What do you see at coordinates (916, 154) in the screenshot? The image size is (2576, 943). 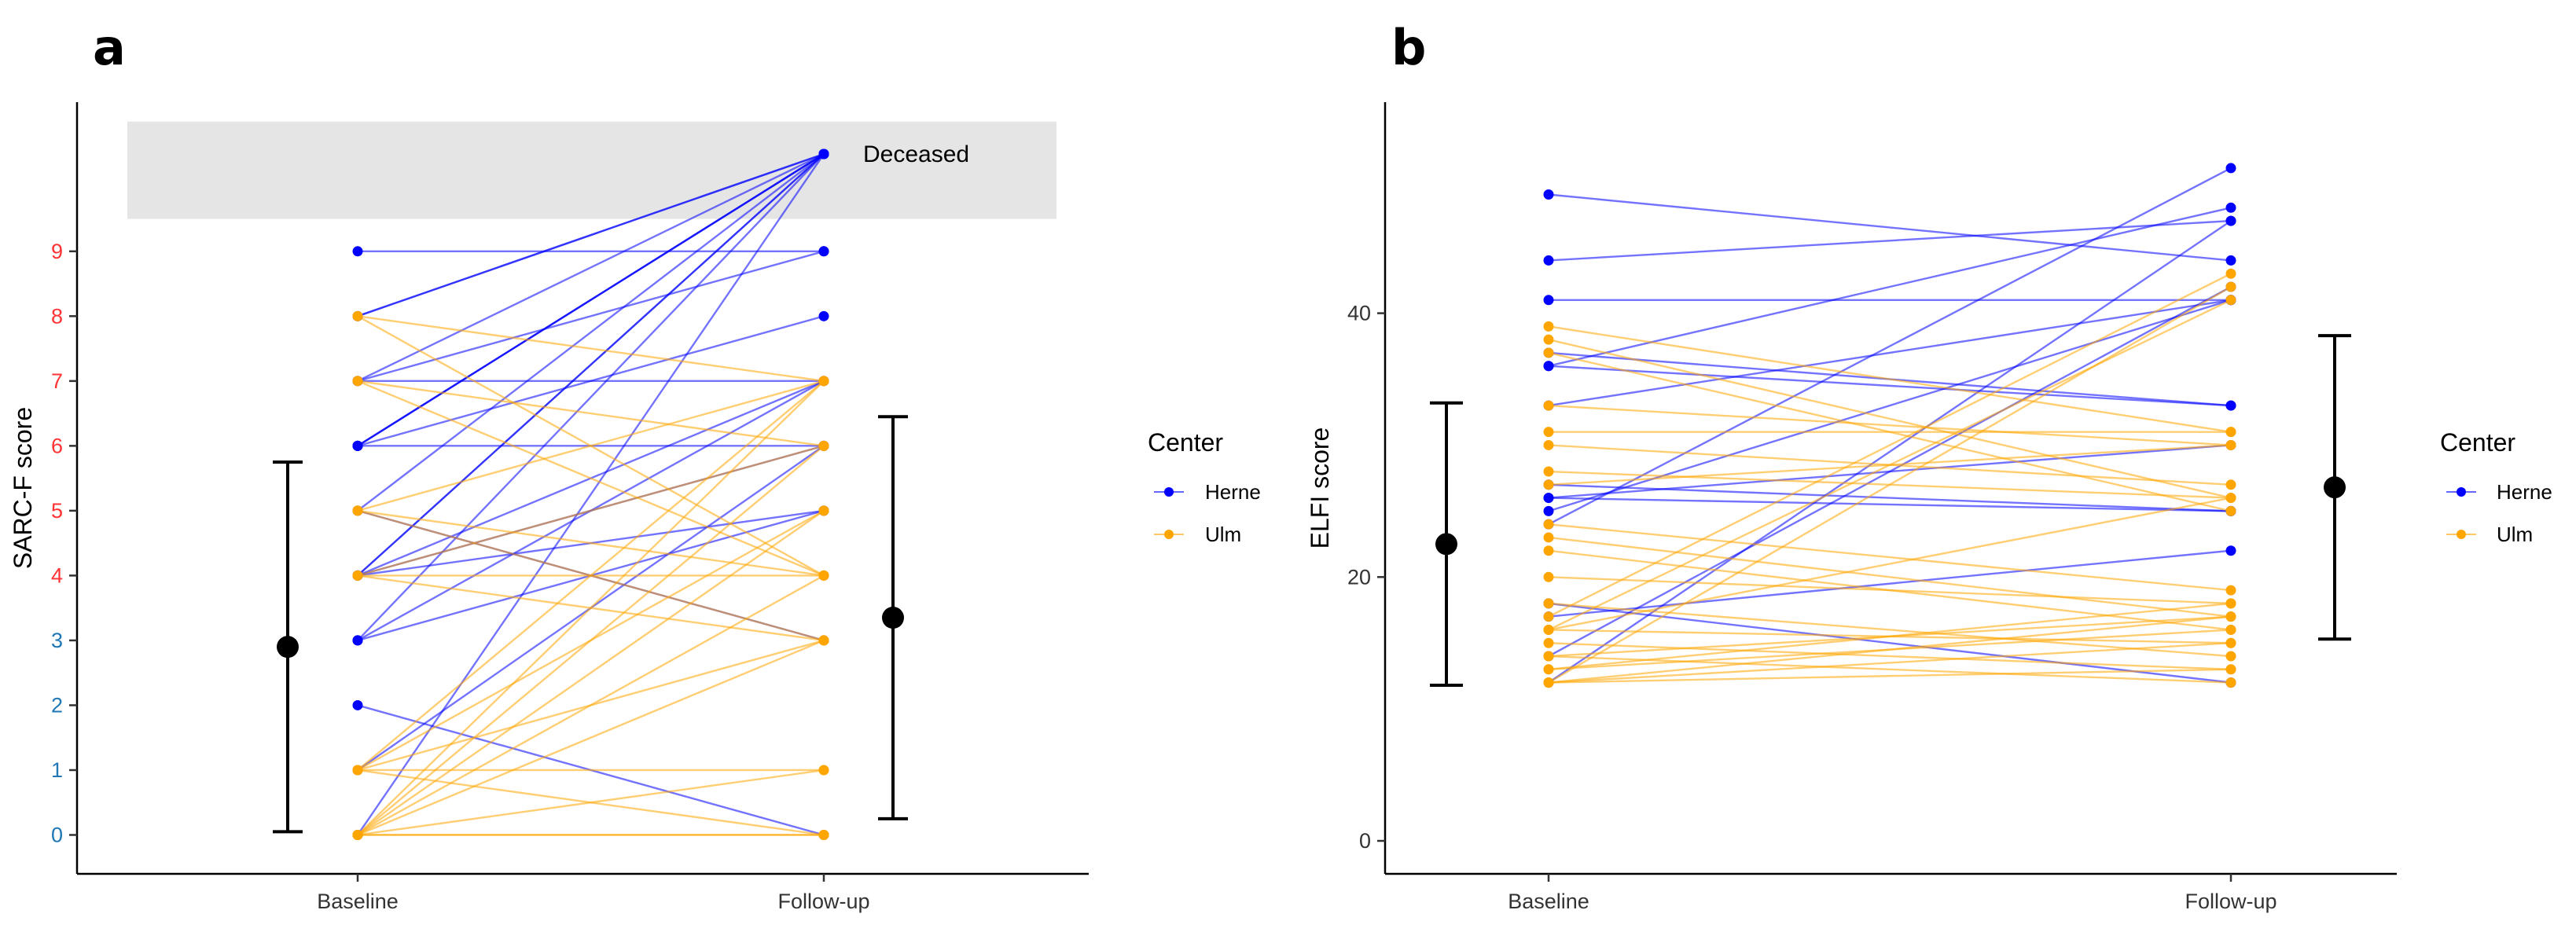 I see `deceased-label: Deceased` at bounding box center [916, 154].